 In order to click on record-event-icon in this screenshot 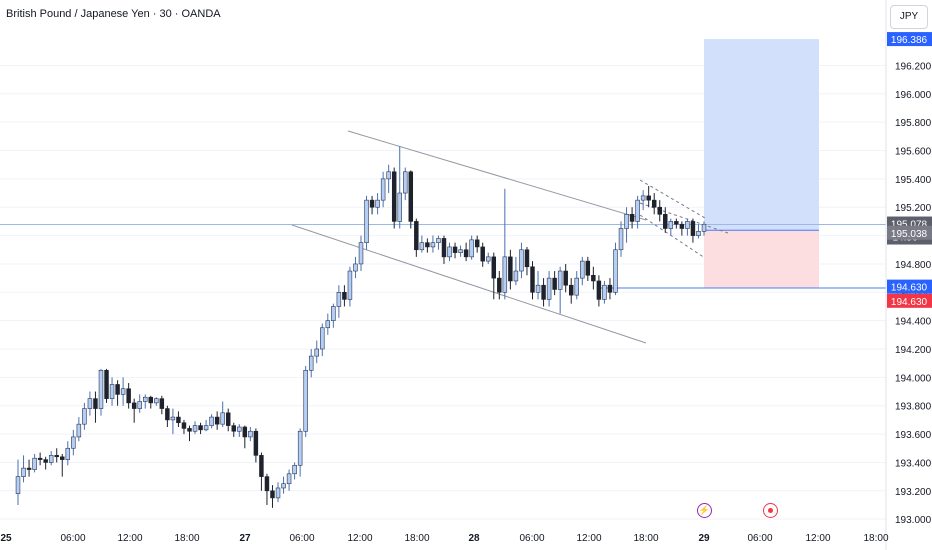, I will do `click(770, 510)`.